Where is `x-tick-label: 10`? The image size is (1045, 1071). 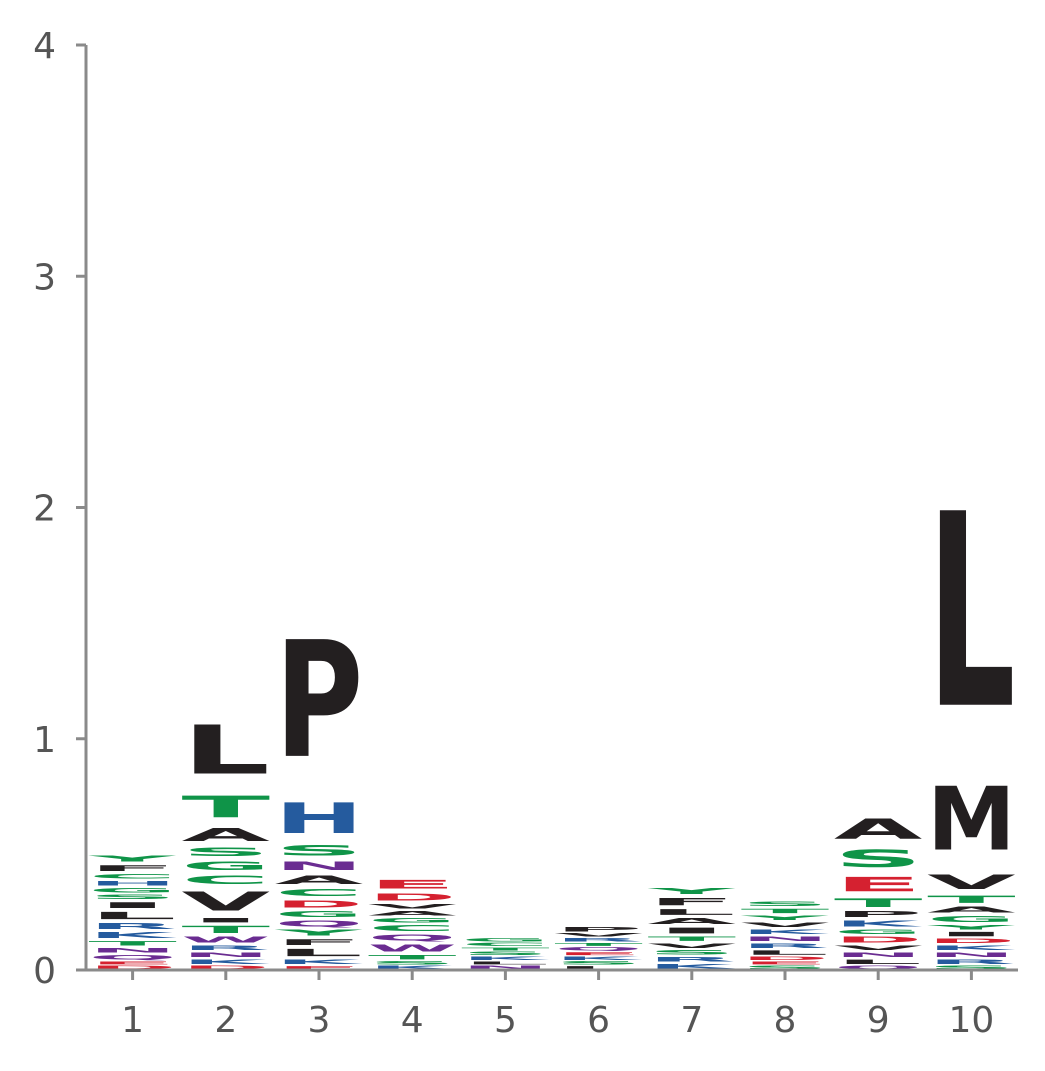 x-tick-label: 10 is located at coordinates (971, 1020).